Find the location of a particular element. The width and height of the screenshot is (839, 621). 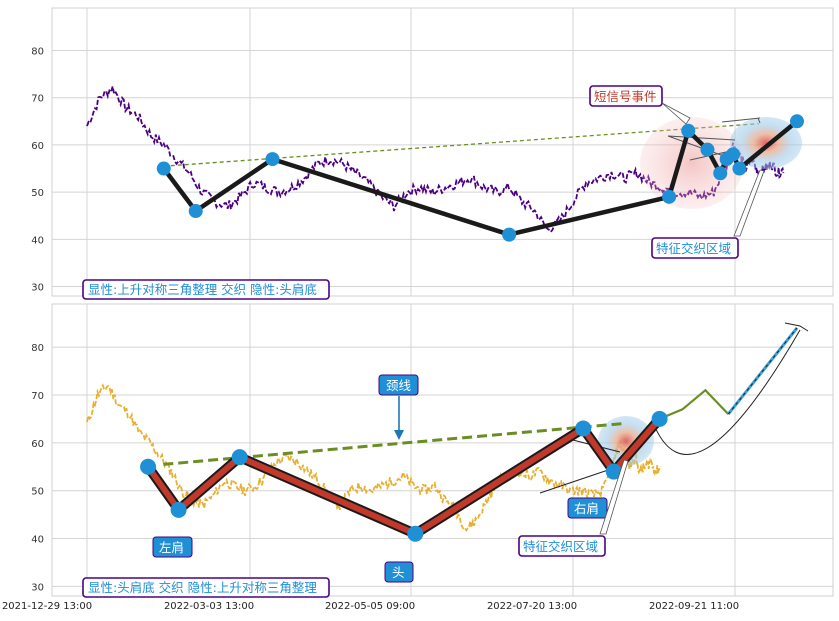

head-callout: 头 is located at coordinates (399, 572).